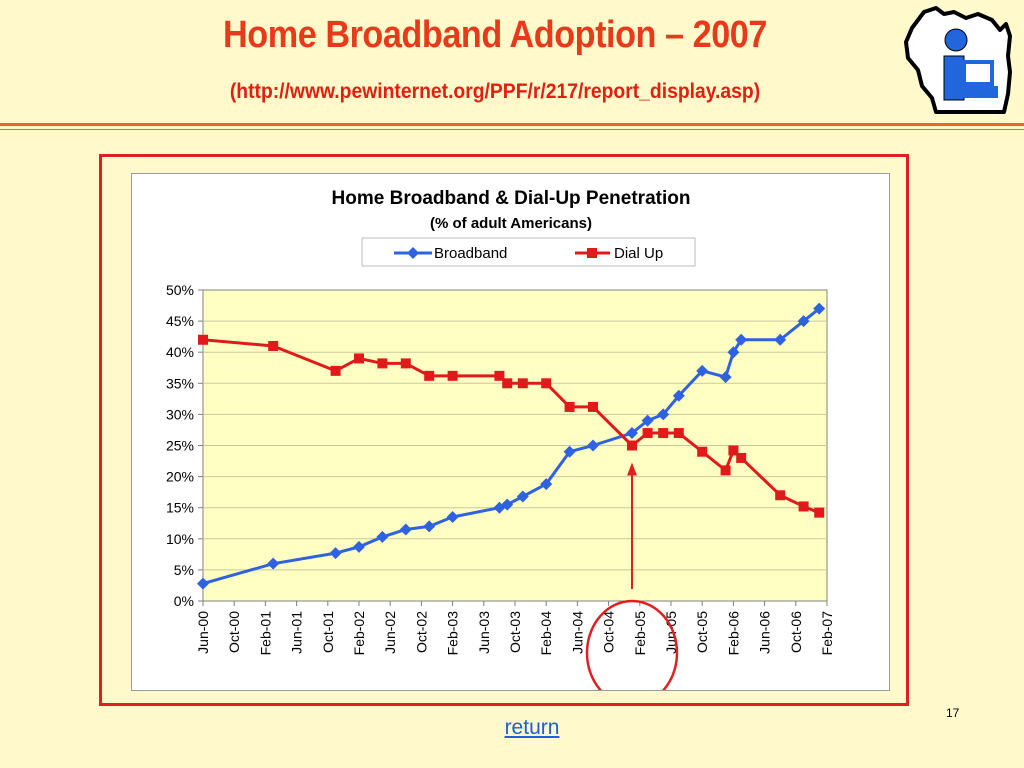  Describe the element at coordinates (180, 539) in the screenshot. I see `y-tick-label: 10%` at that location.